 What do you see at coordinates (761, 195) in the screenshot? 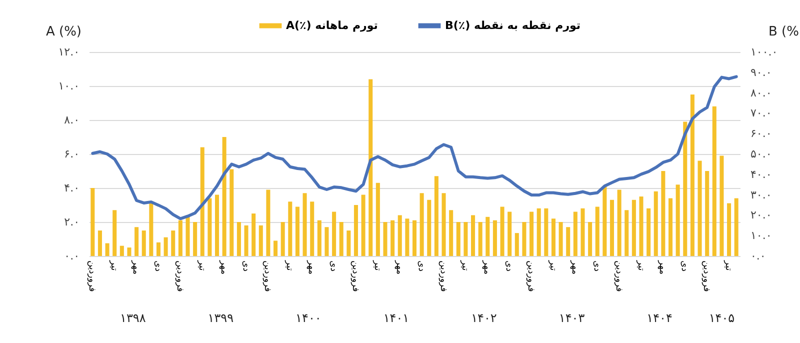
I see `y2-tick-label: ۳۰.۰` at bounding box center [761, 195].